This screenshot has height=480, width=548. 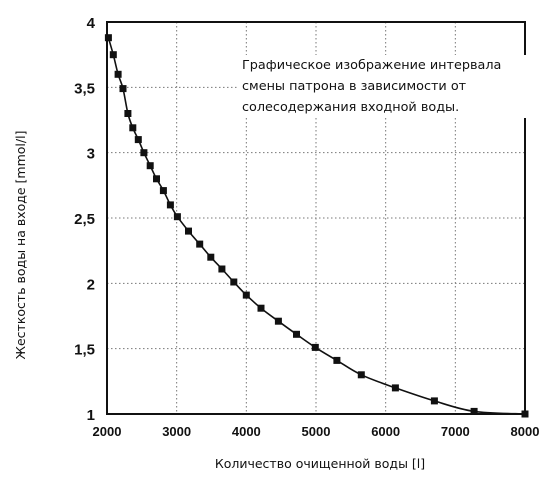 I want to click on y-tick-label: 3,5, so click(x=84, y=88).